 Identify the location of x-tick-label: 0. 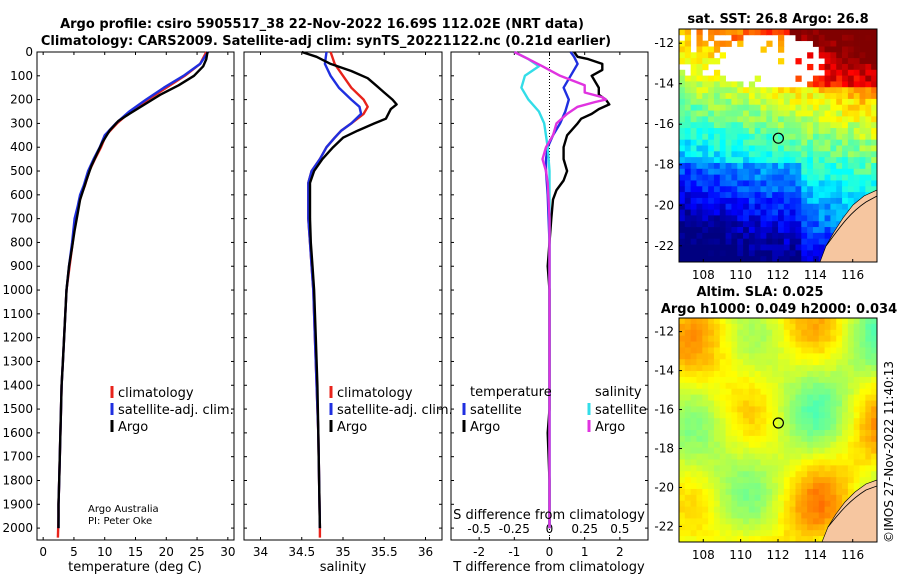
(550, 552).